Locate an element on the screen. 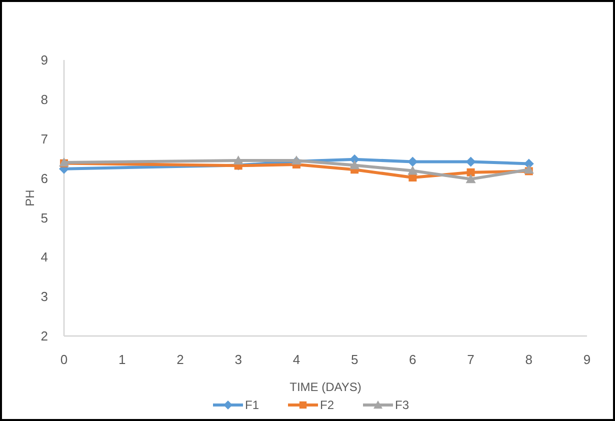 This screenshot has width=615, height=421. x-tick-label: 7 is located at coordinates (470, 359).